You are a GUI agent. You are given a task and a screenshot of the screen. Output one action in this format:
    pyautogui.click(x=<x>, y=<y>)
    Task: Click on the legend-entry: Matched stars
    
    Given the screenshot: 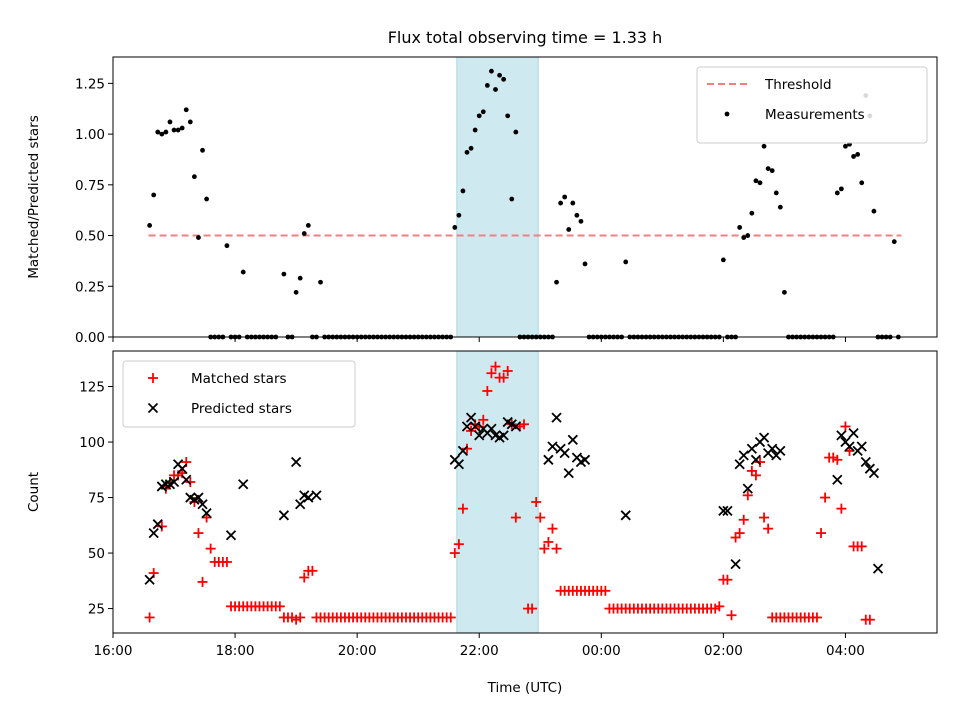 What is the action you would take?
    pyautogui.click(x=217, y=379)
    